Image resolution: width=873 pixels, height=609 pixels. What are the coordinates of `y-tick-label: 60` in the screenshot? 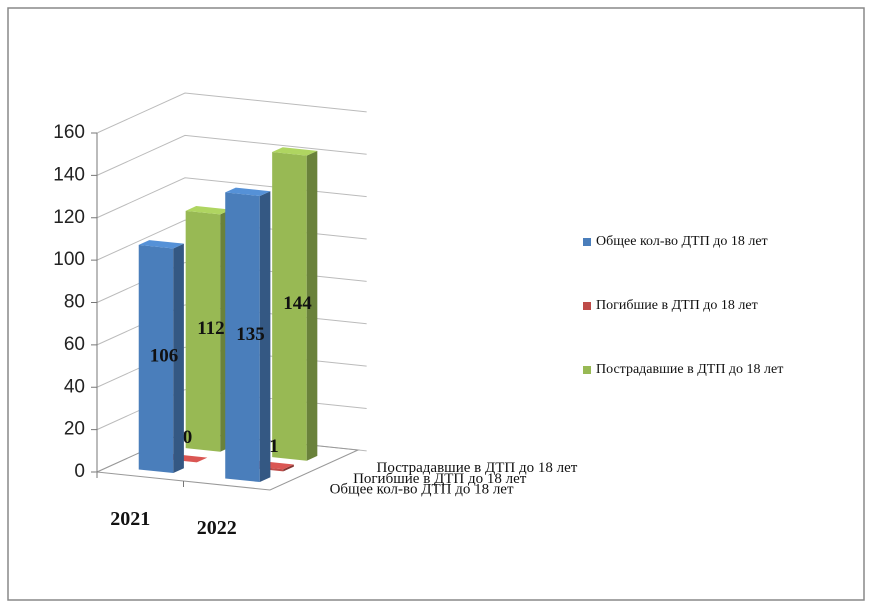 It's located at (74, 344).